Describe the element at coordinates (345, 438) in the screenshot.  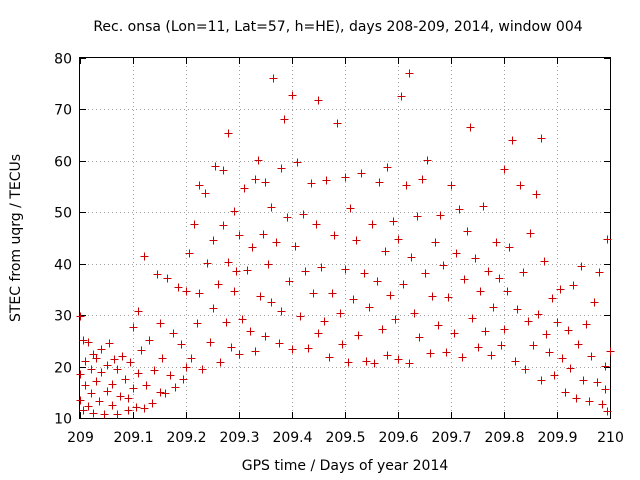
I see `x-tick-label: 209.5` at that location.